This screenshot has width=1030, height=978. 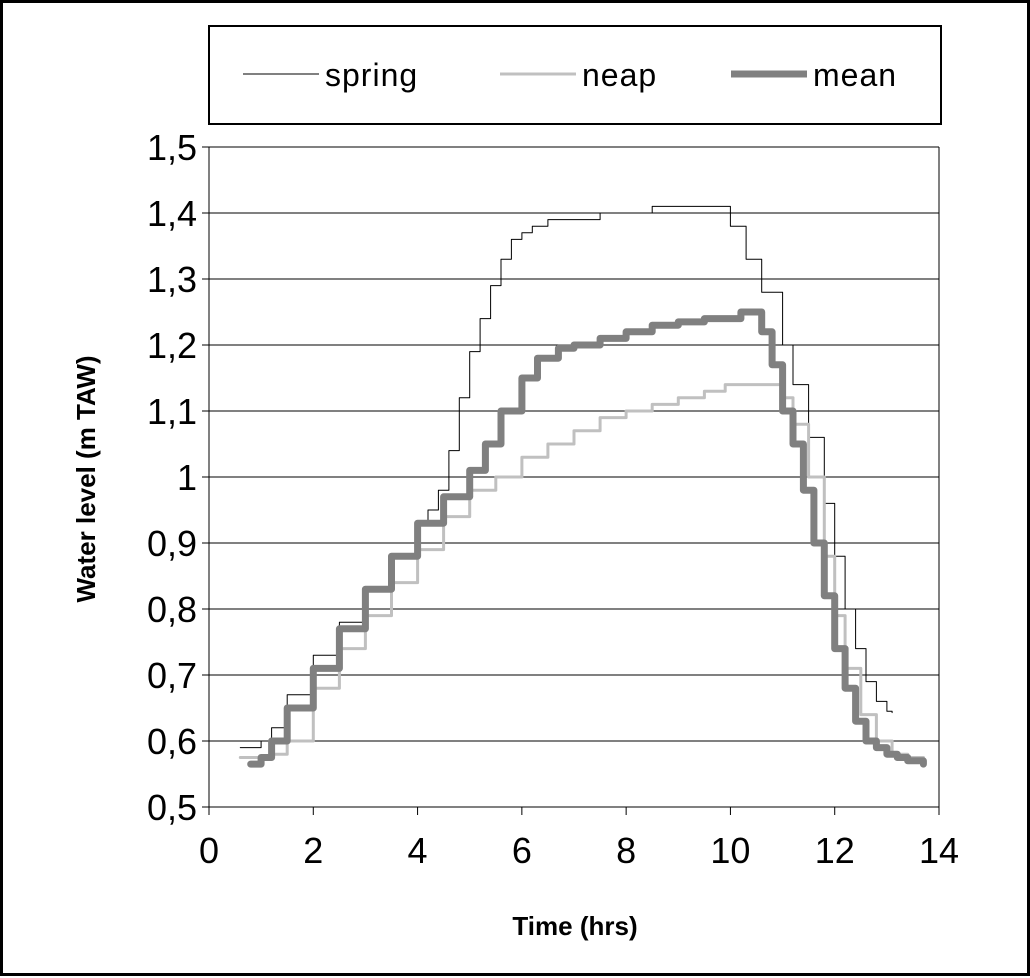 What do you see at coordinates (939, 850) in the screenshot?
I see `x-tick-label: 14` at bounding box center [939, 850].